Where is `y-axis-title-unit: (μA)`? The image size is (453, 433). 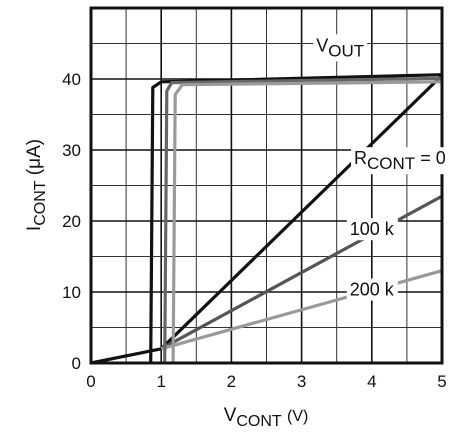
y-axis-title-unit: (μA) is located at coordinates (34, 157).